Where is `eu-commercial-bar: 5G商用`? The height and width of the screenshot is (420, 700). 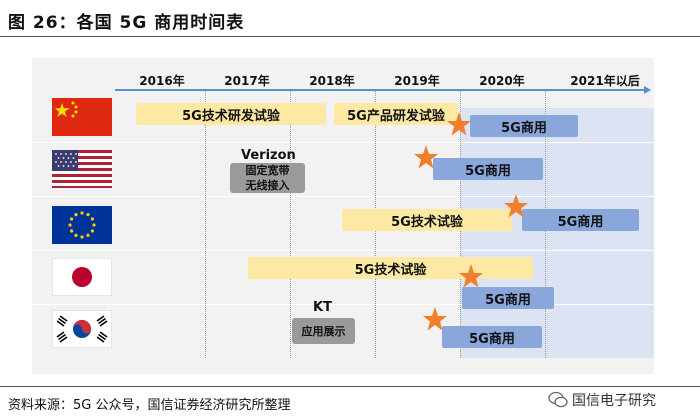
eu-commercial-bar: 5G商用 is located at coordinates (580, 220).